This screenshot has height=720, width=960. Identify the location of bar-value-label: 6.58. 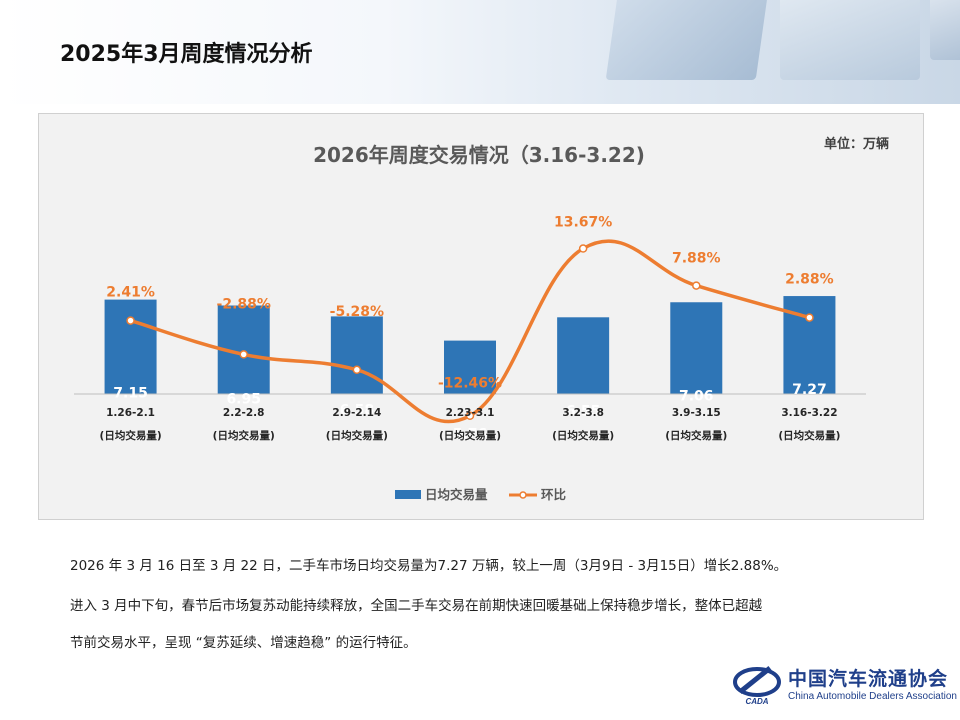
(357, 410).